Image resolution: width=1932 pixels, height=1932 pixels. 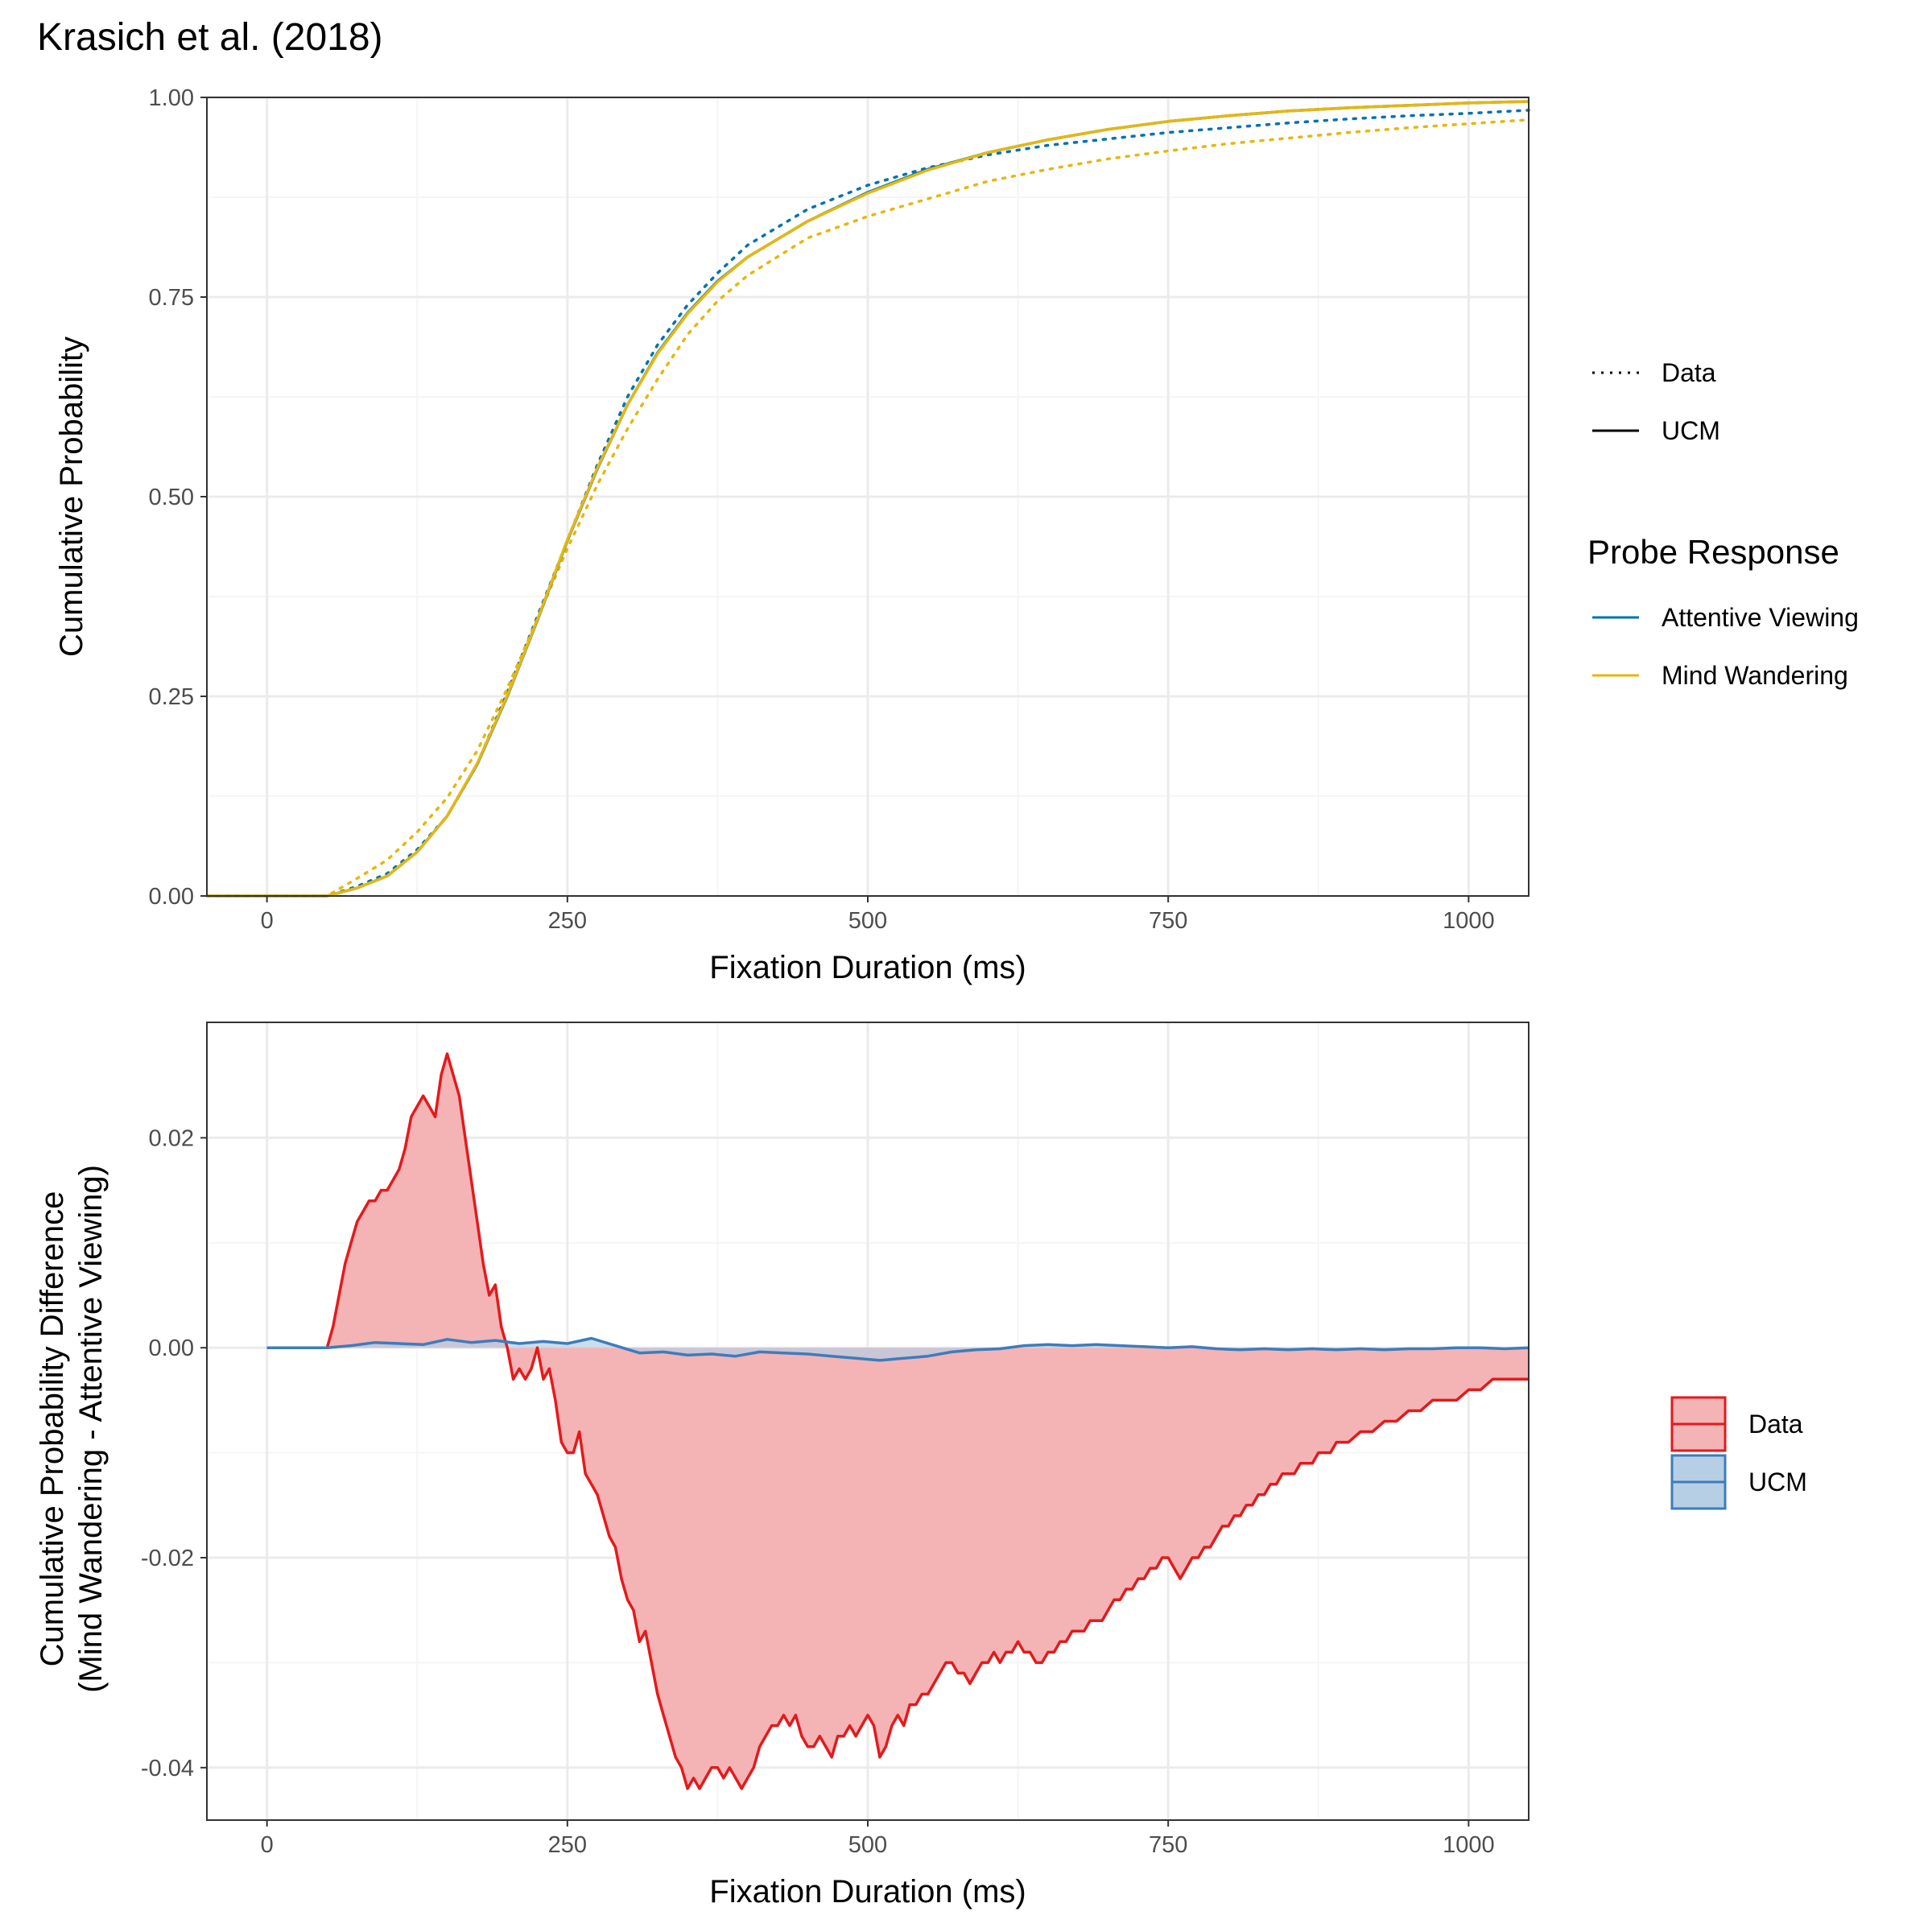 What do you see at coordinates (1755, 675) in the screenshot?
I see `legend-mind-wandering-label: Mind Wandering` at bounding box center [1755, 675].